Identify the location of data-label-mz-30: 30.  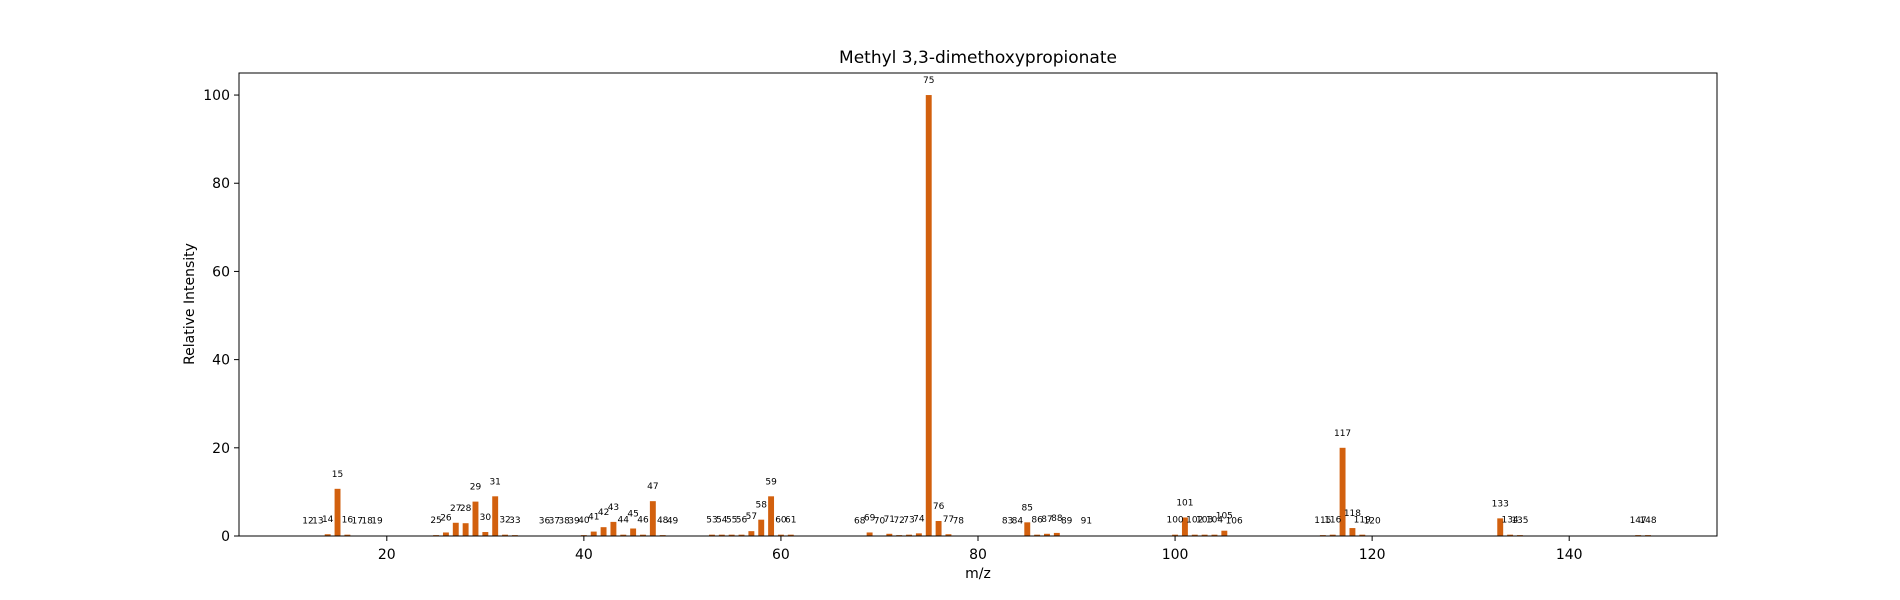
(486, 518).